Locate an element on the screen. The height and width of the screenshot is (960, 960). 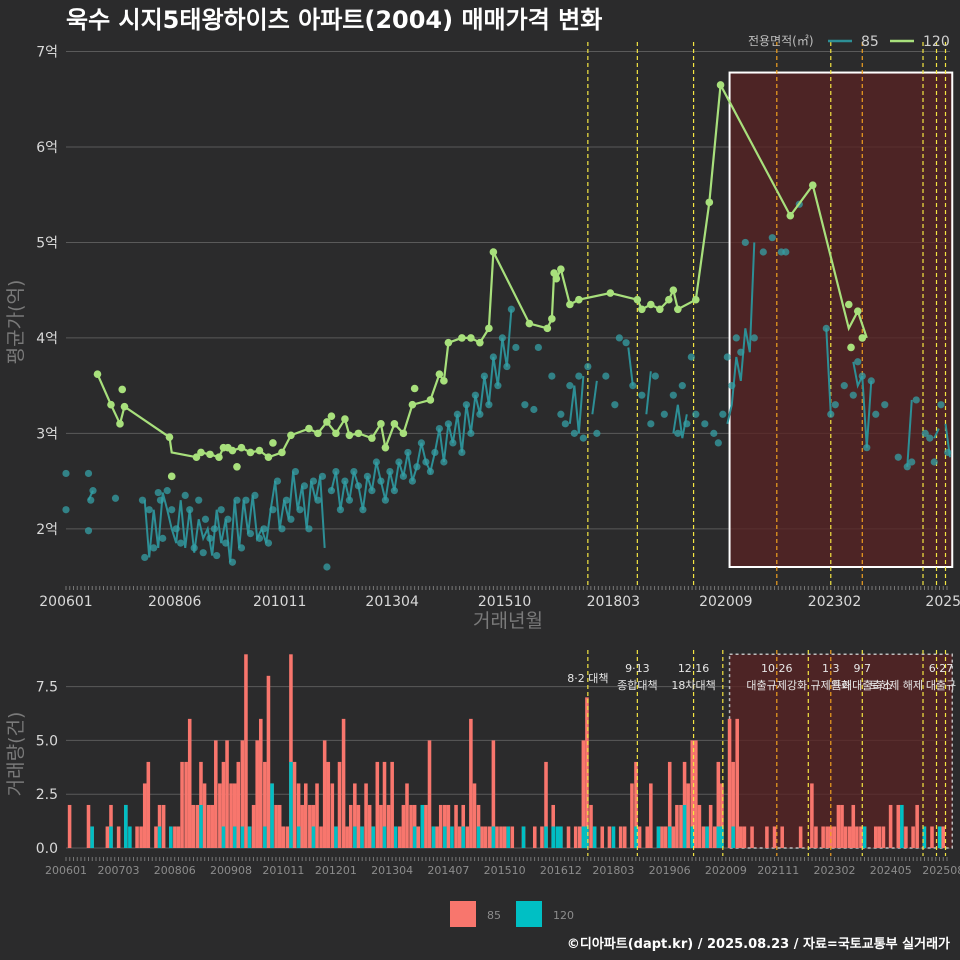
x-tick-label: 200601 is located at coordinates (66, 870).